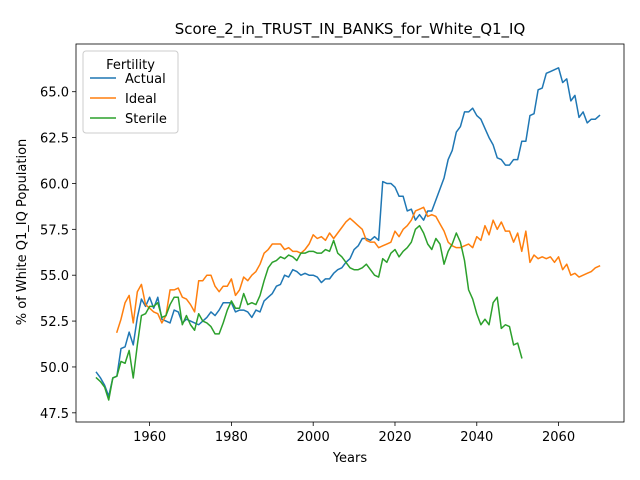  What do you see at coordinates (54, 93) in the screenshot?
I see `y-tick-label: 65.0` at bounding box center [54, 93].